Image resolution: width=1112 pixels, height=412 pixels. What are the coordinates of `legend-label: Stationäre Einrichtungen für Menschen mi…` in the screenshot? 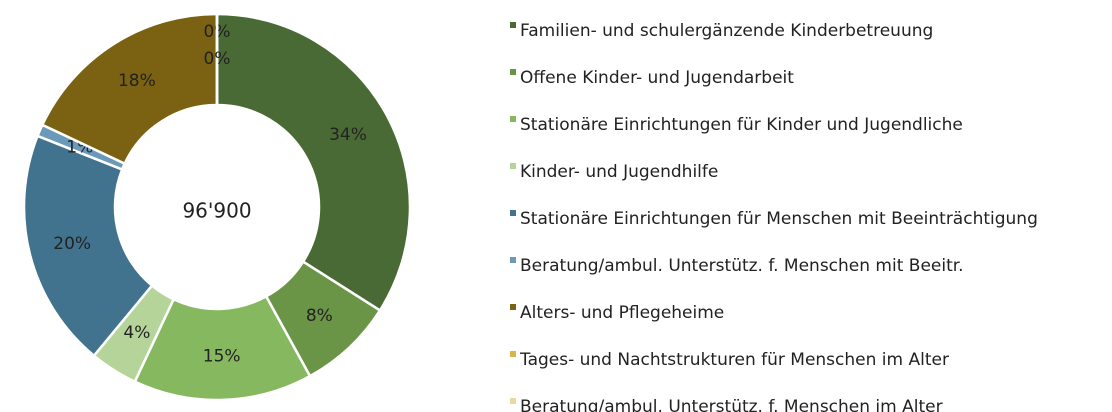 It's located at (779, 219).